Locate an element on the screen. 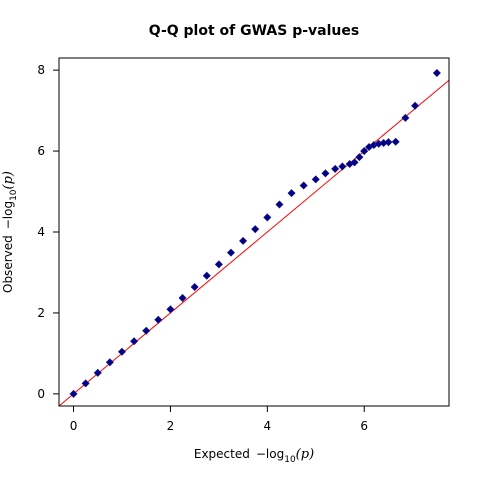  y-tick-label: 4 is located at coordinates (41, 232).